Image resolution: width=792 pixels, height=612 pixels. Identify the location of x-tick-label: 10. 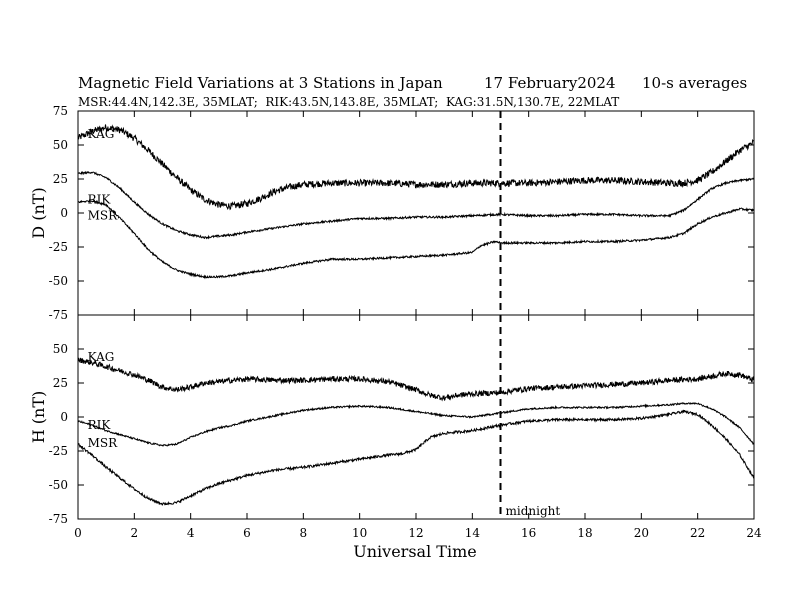
(359, 533).